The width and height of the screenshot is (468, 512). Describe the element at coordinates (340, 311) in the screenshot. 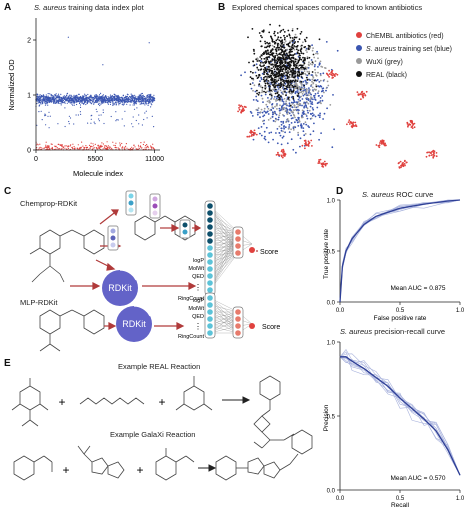

I see `roc-xtick-label: 0.0` at that location.